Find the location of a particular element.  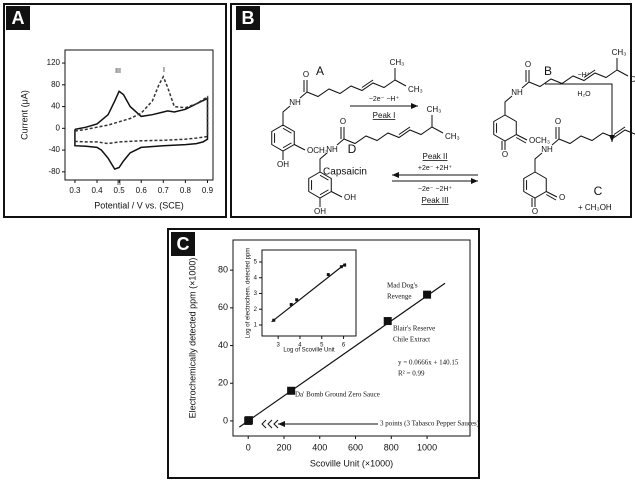

x-tick-label: 0 is located at coordinates (248, 447).